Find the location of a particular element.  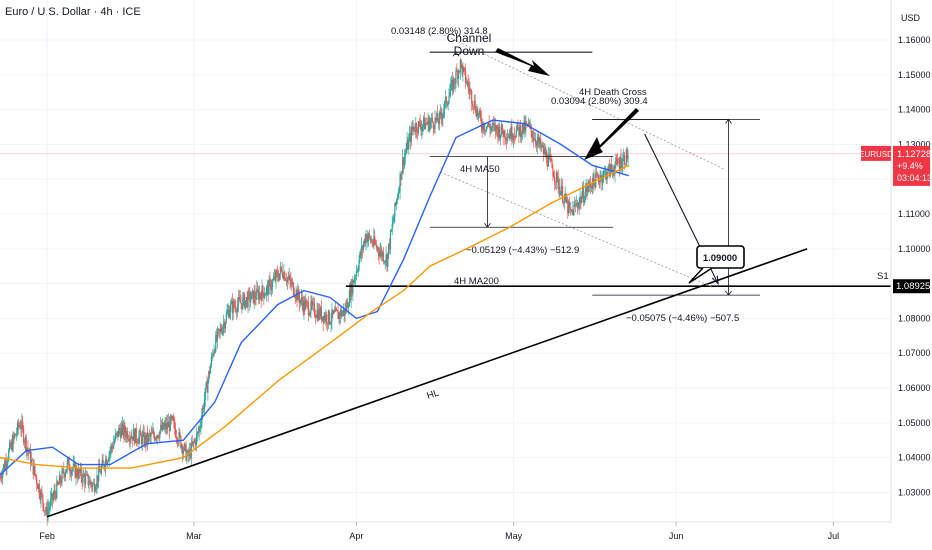

projection-arrowhead is located at coordinates (715, 280).